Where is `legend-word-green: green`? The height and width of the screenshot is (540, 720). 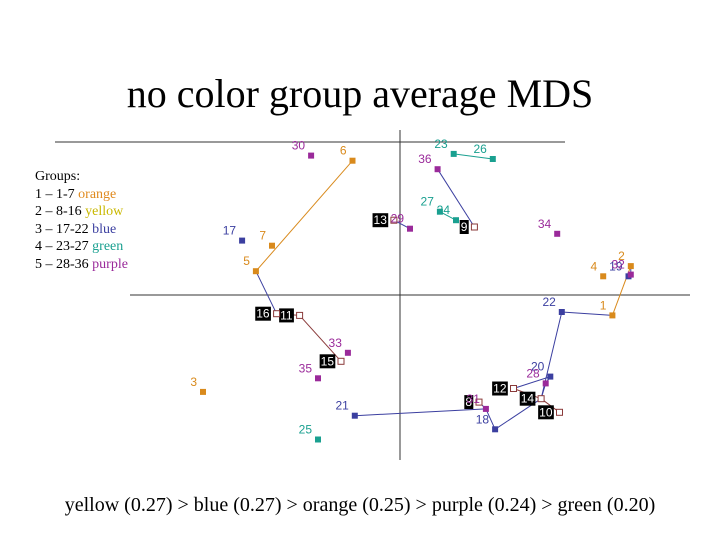
legend-word-green: green is located at coordinates (108, 246).